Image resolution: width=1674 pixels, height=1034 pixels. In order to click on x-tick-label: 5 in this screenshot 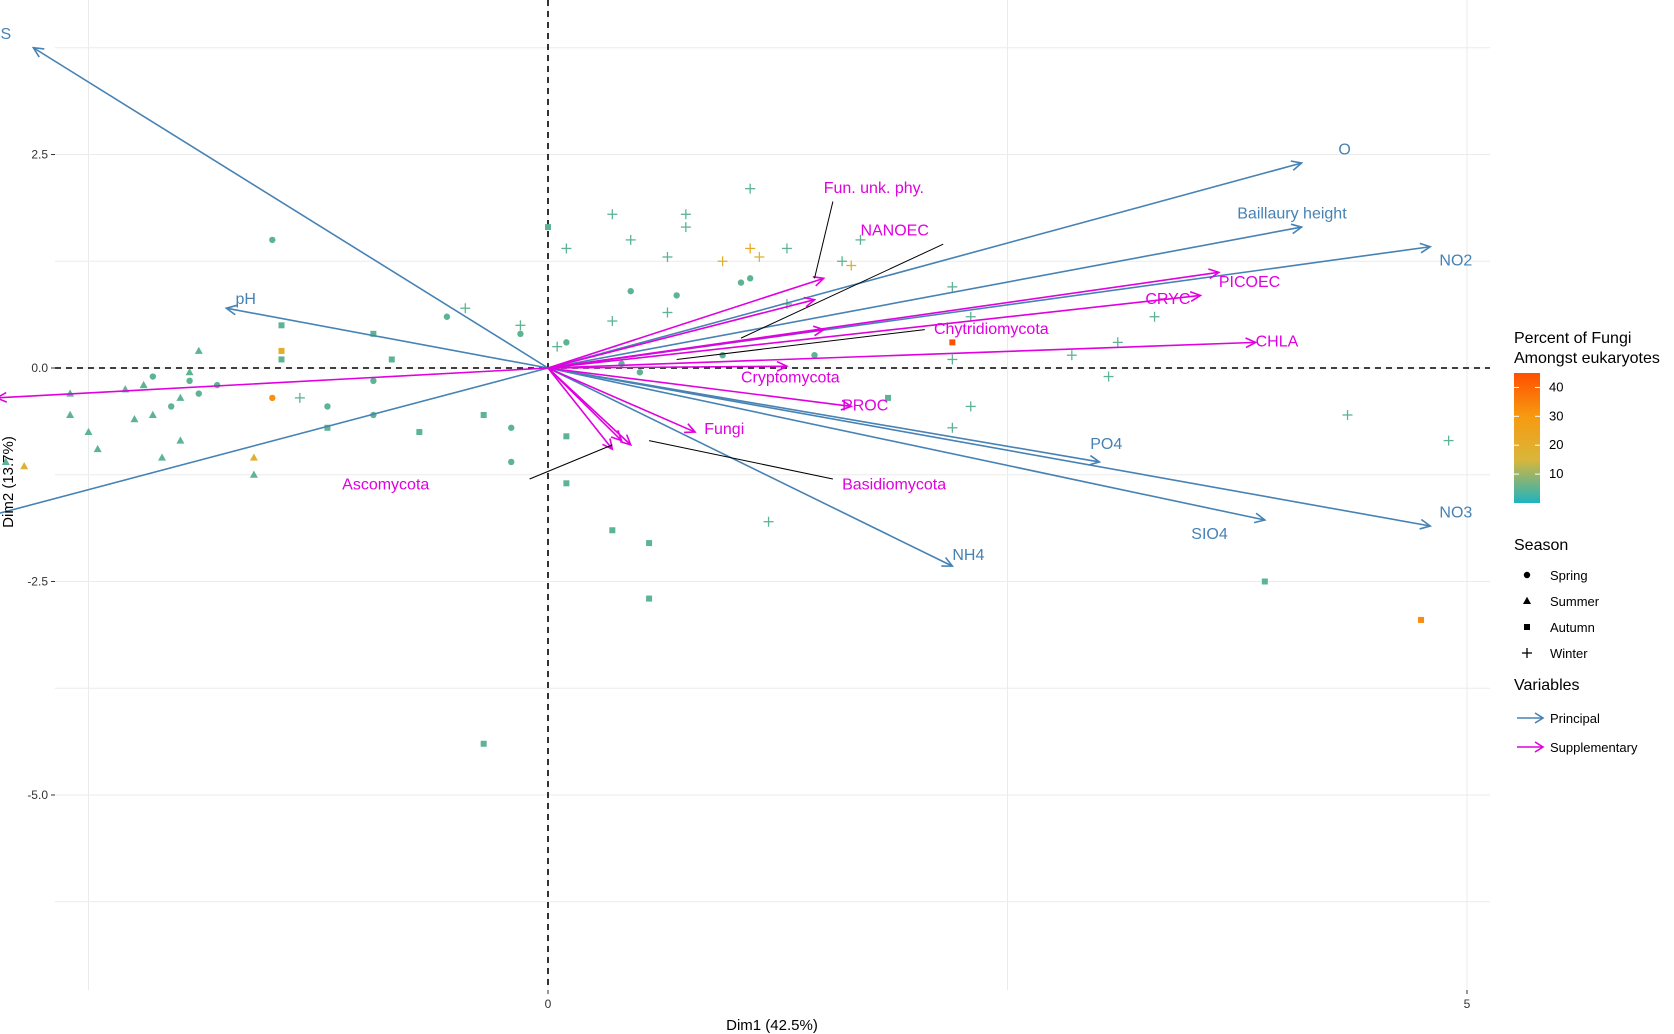, I will do `click(1467, 1004)`.